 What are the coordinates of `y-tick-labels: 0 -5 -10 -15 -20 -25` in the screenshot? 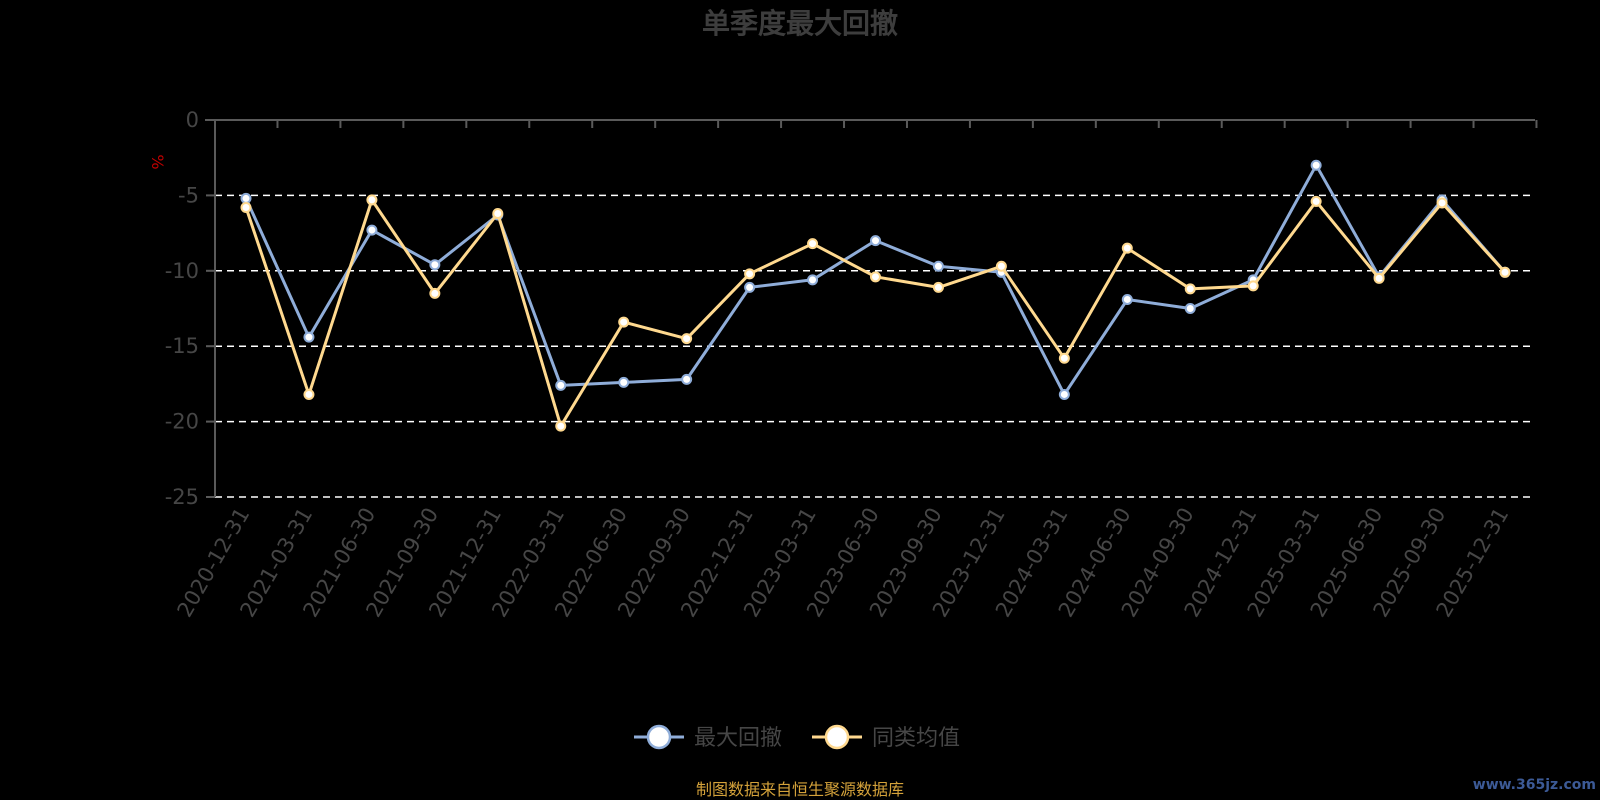 It's located at (182, 308).